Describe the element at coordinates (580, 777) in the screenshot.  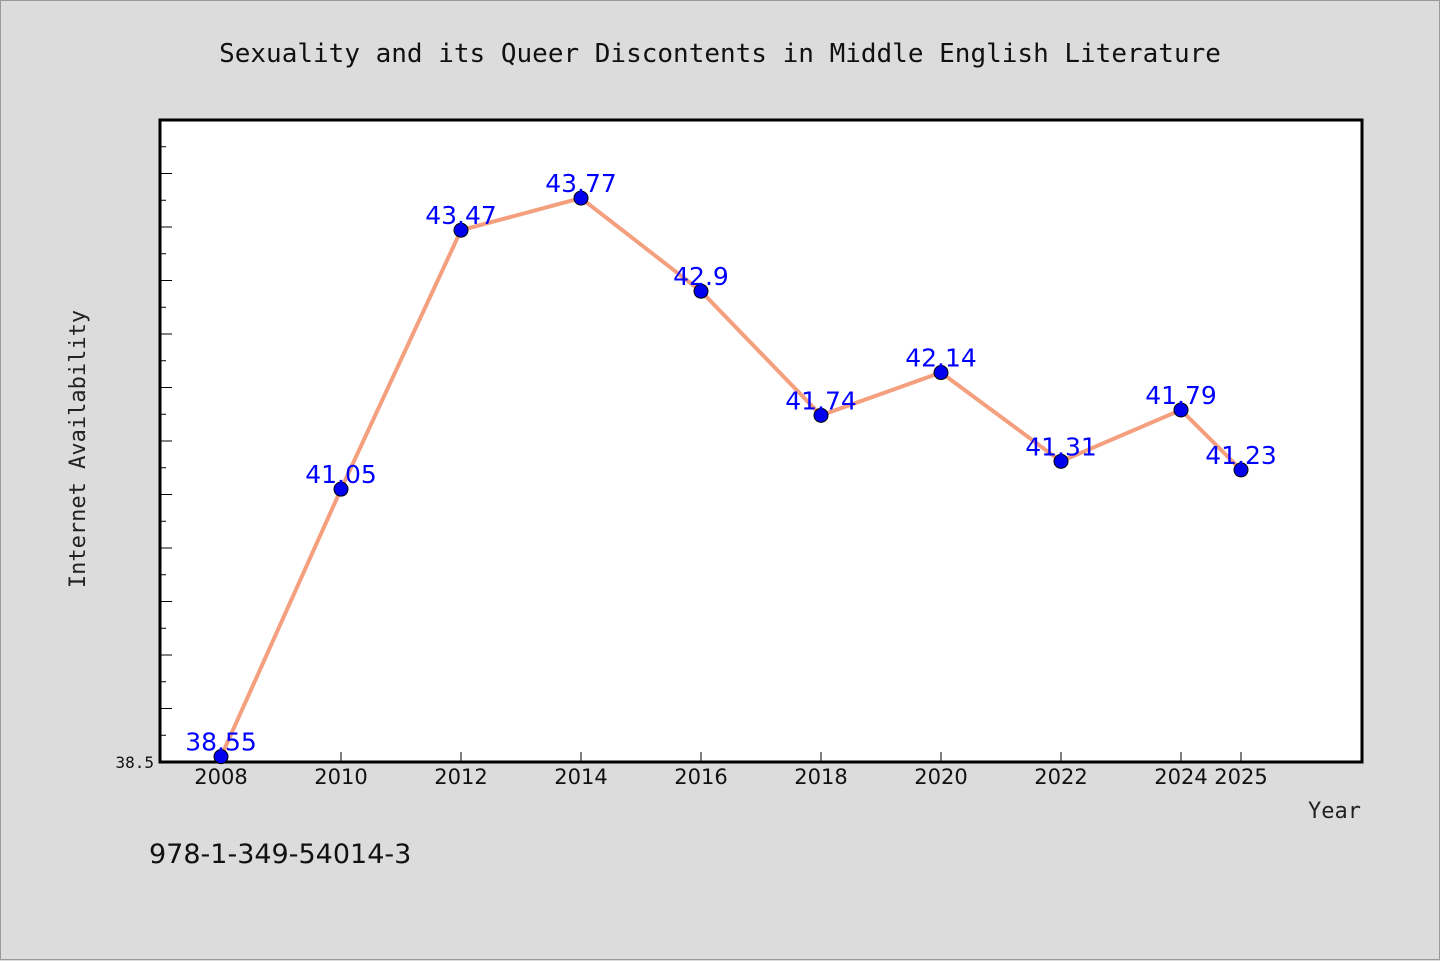
I see `x-tick-label: 2014` at that location.